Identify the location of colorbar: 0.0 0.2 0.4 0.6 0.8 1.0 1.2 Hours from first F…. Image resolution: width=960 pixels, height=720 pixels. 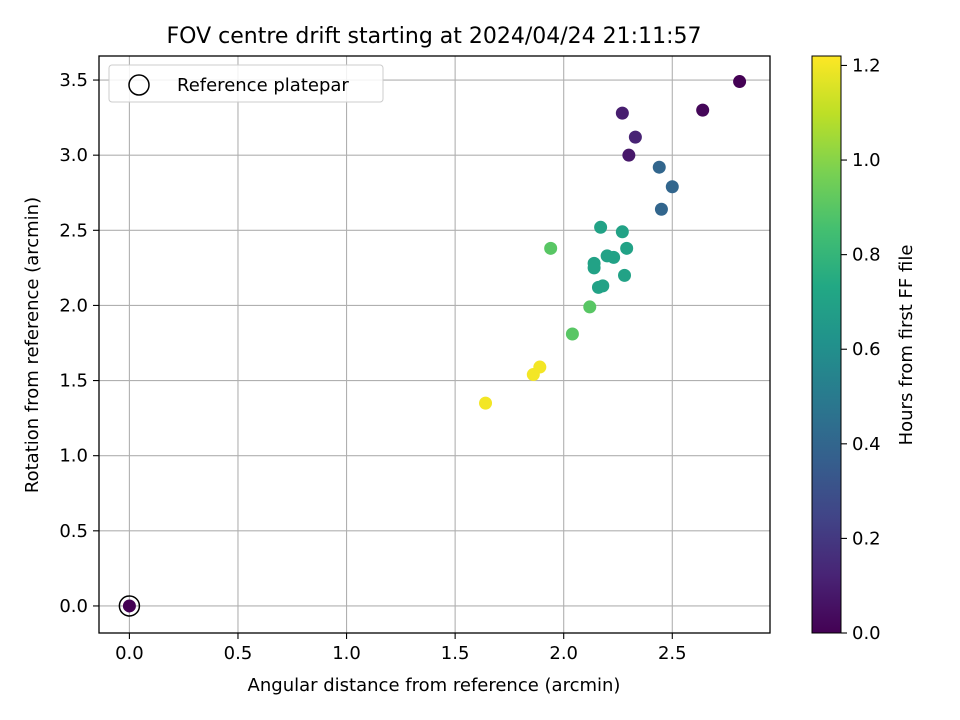
(864, 349).